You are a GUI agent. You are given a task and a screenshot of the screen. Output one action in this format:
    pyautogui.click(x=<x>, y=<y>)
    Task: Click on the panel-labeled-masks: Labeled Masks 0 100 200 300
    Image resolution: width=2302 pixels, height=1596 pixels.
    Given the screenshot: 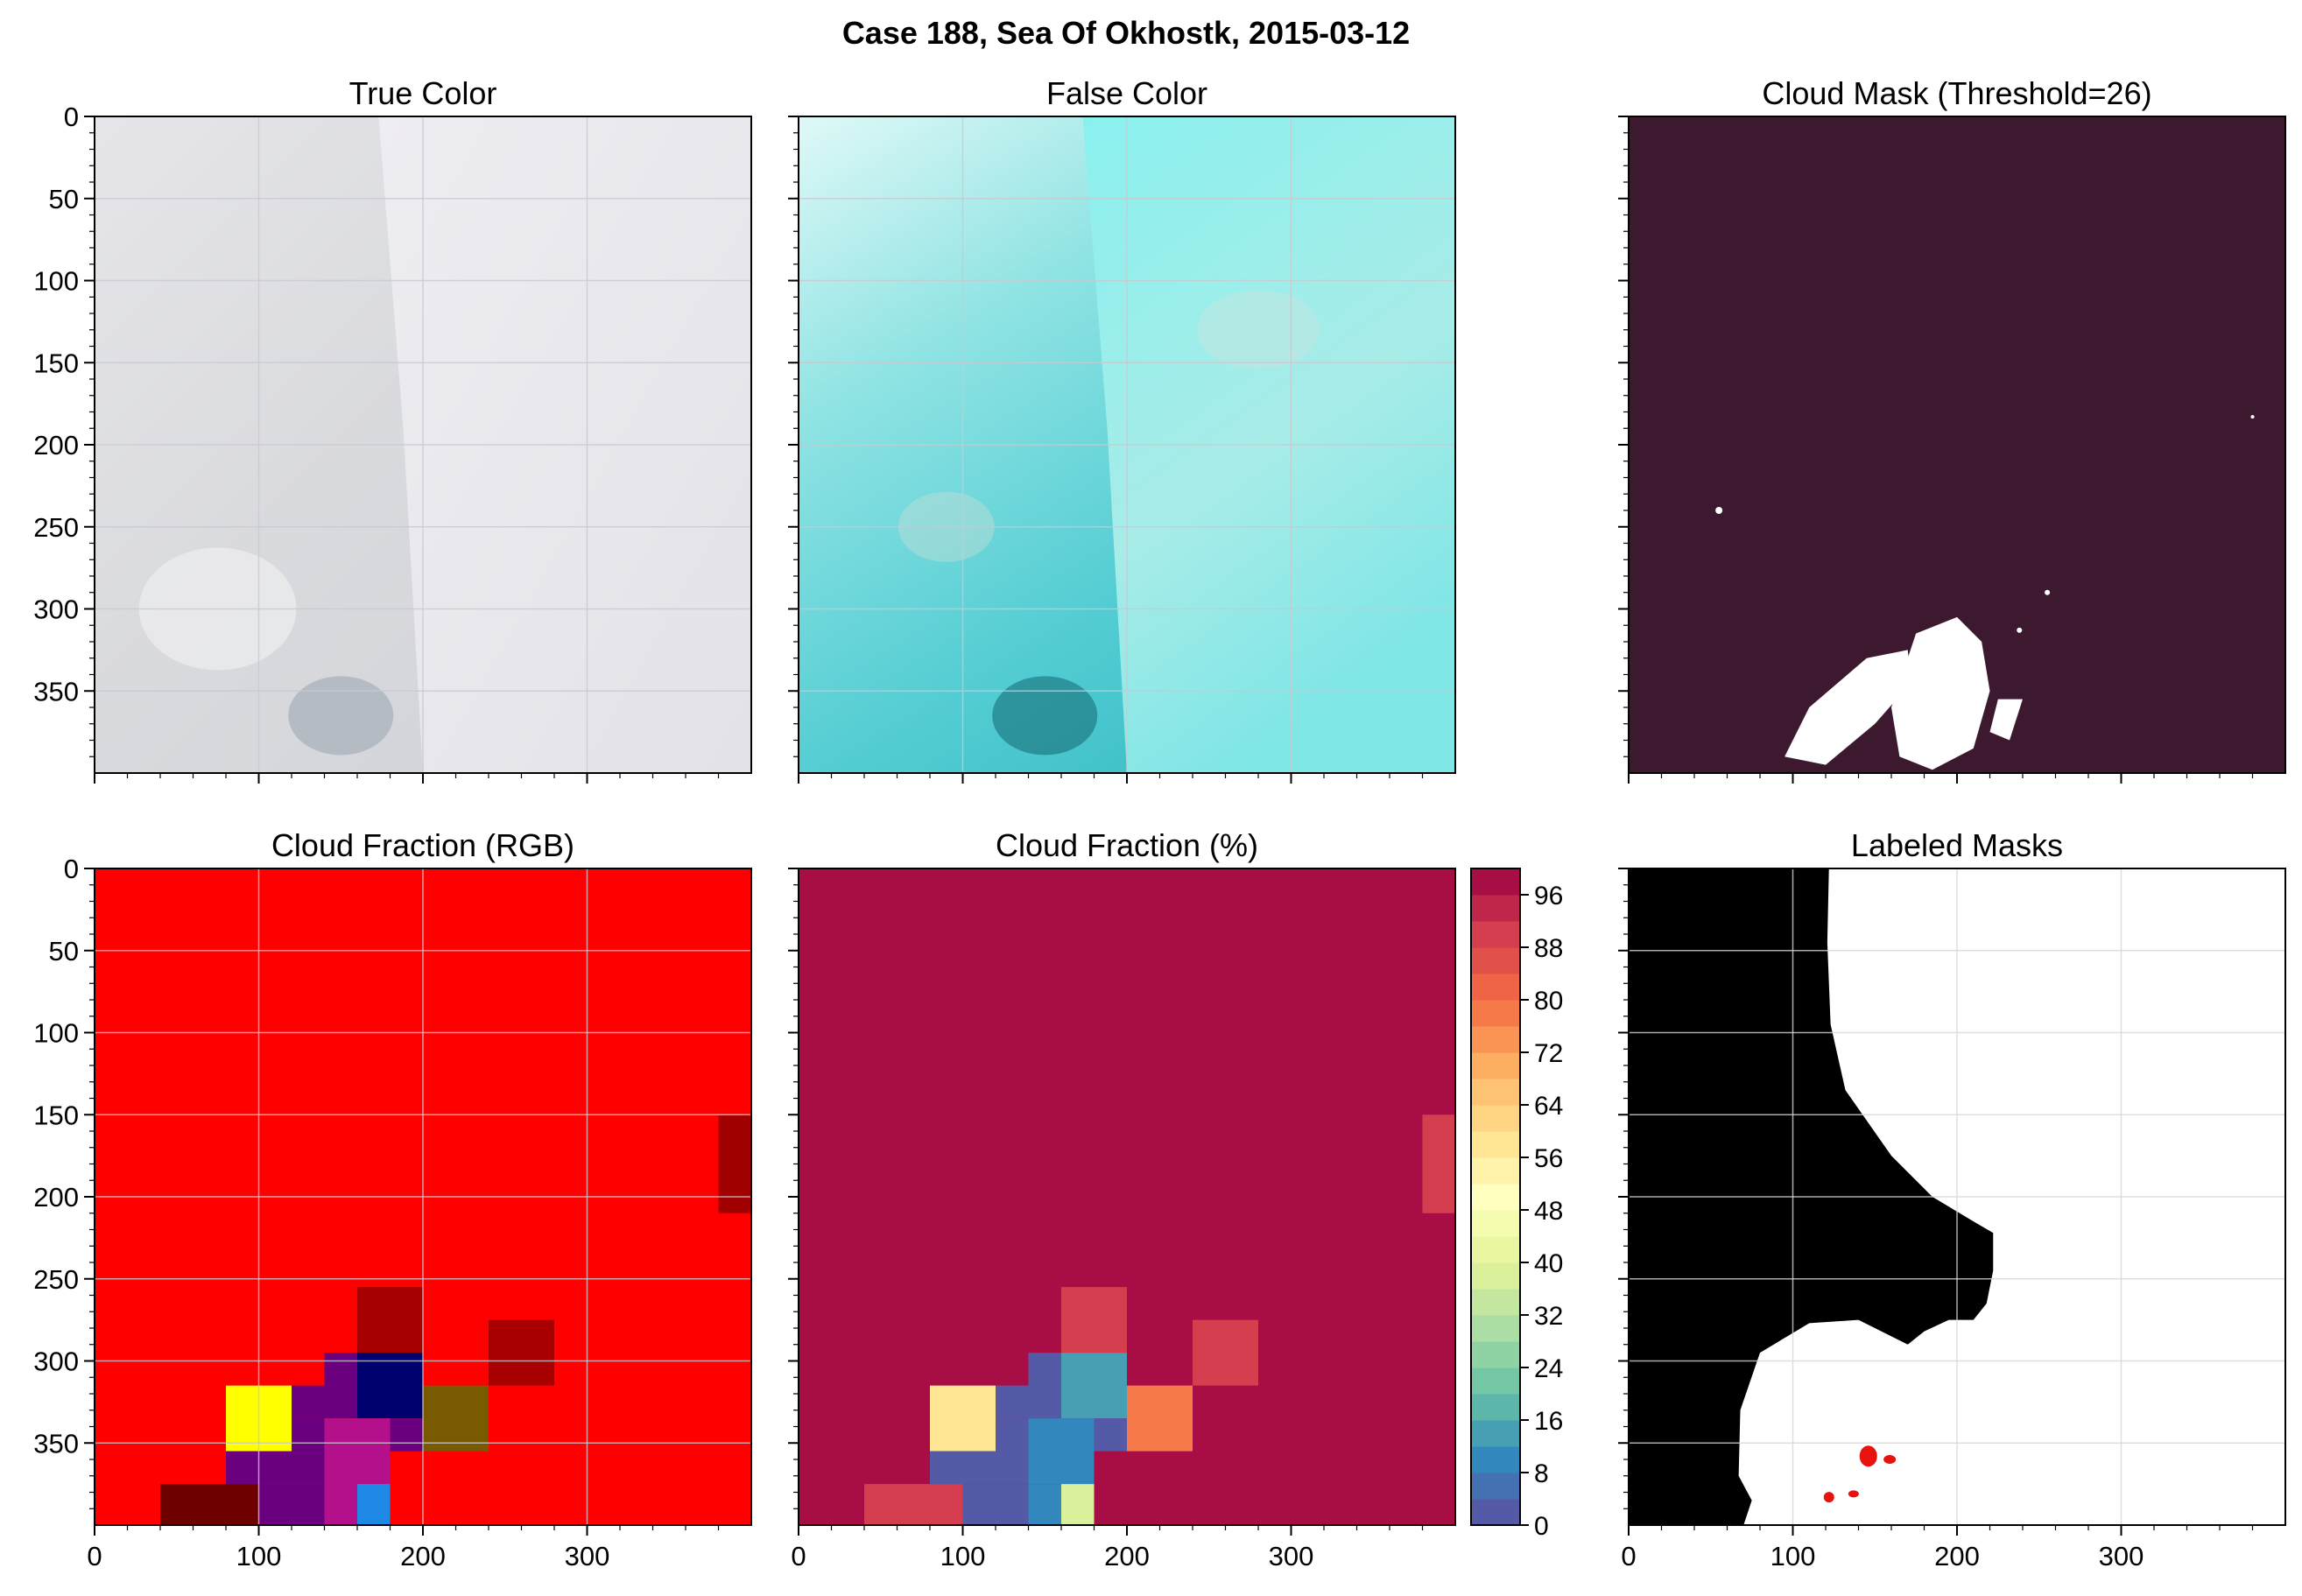 What is the action you would take?
    pyautogui.click(x=1952, y=1199)
    